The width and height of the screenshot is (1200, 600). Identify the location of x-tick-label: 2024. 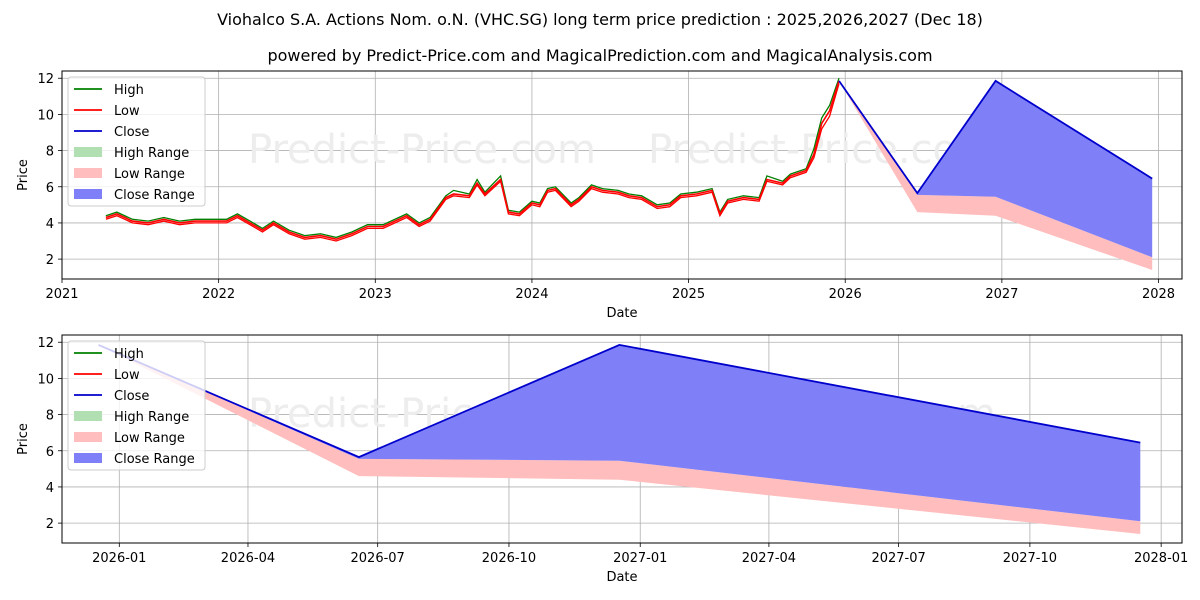
(531, 294).